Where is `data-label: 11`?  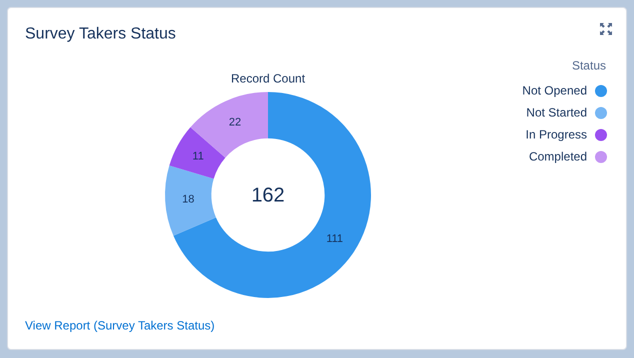 data-label: 11 is located at coordinates (198, 156).